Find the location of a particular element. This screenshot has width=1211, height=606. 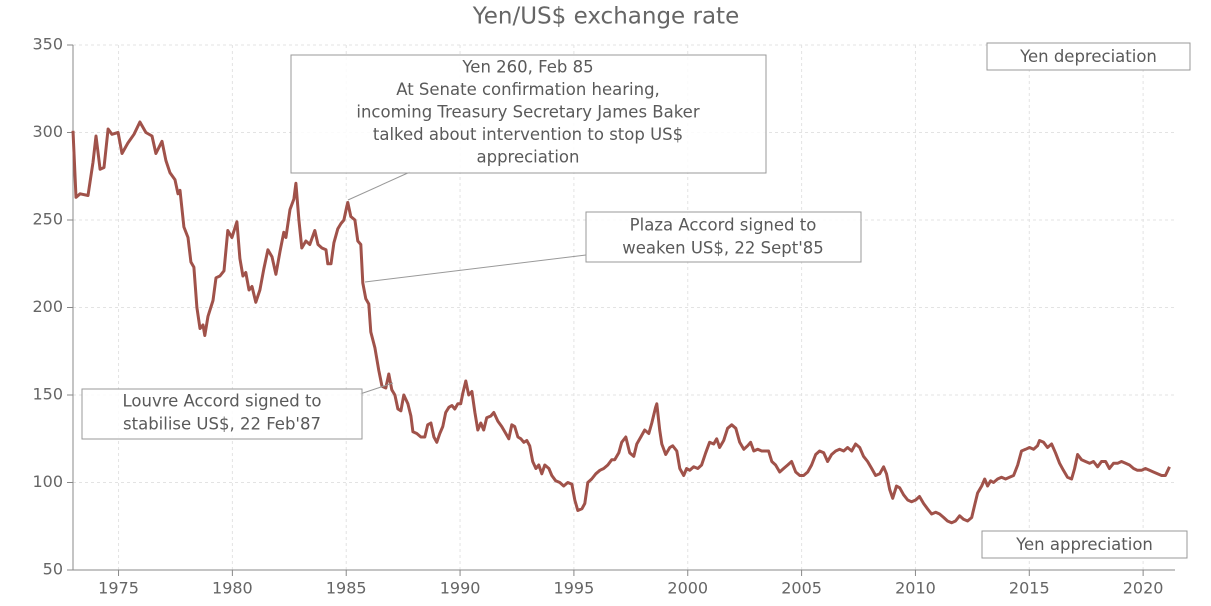

y-tick-label: 50 is located at coordinates (53, 569).